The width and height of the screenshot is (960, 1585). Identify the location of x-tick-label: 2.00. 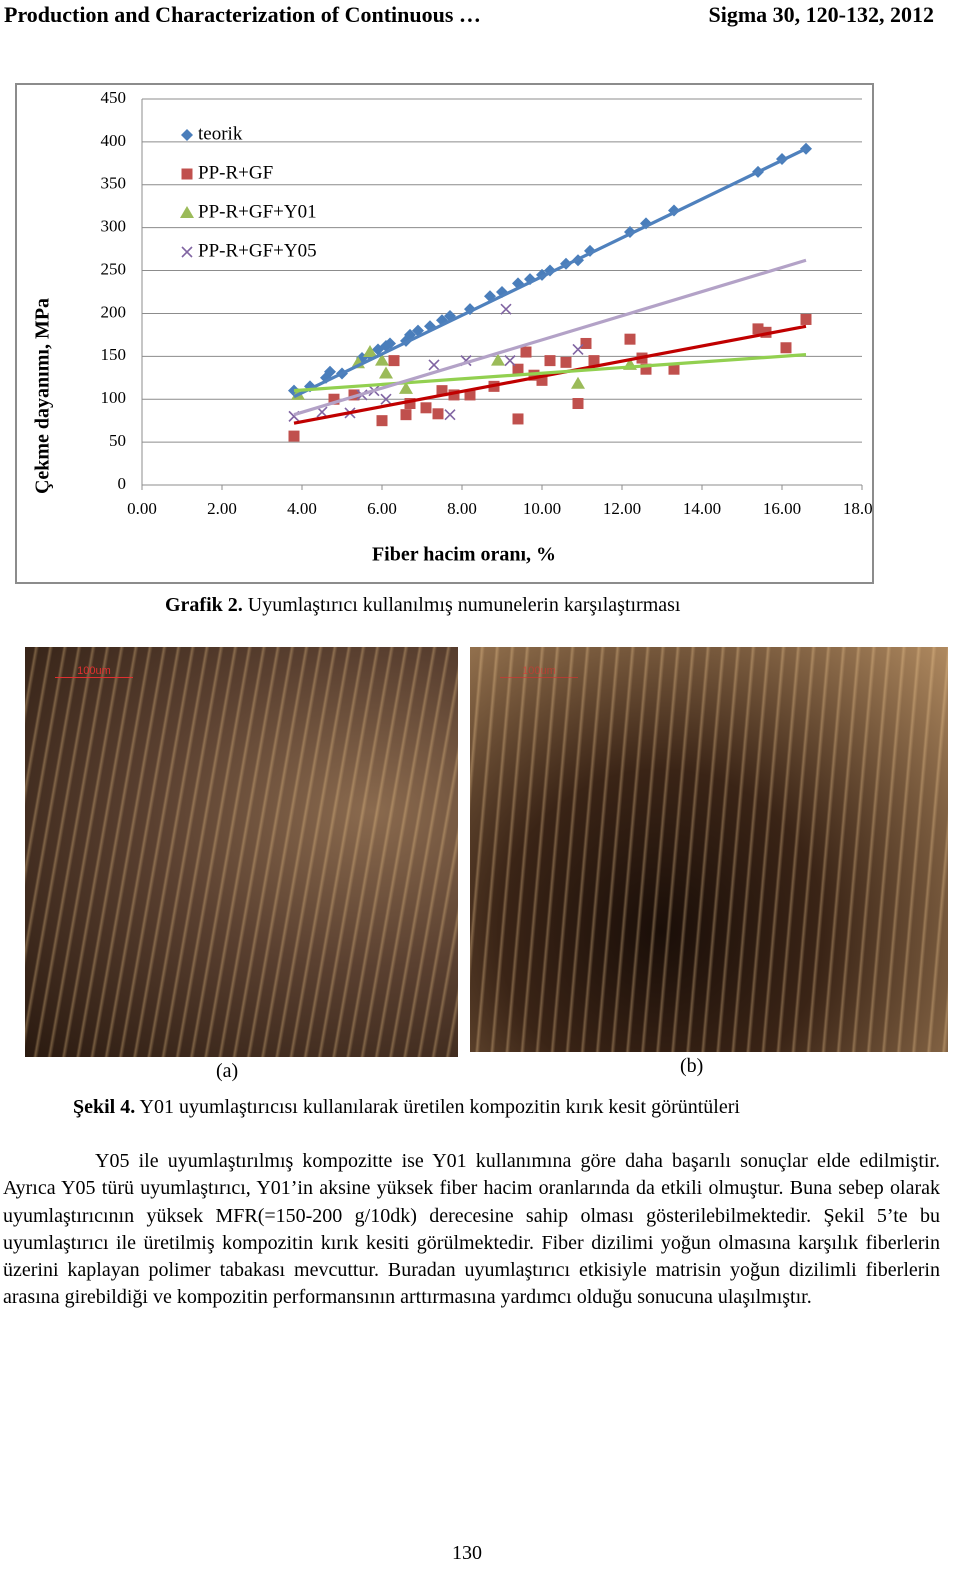
(222, 508).